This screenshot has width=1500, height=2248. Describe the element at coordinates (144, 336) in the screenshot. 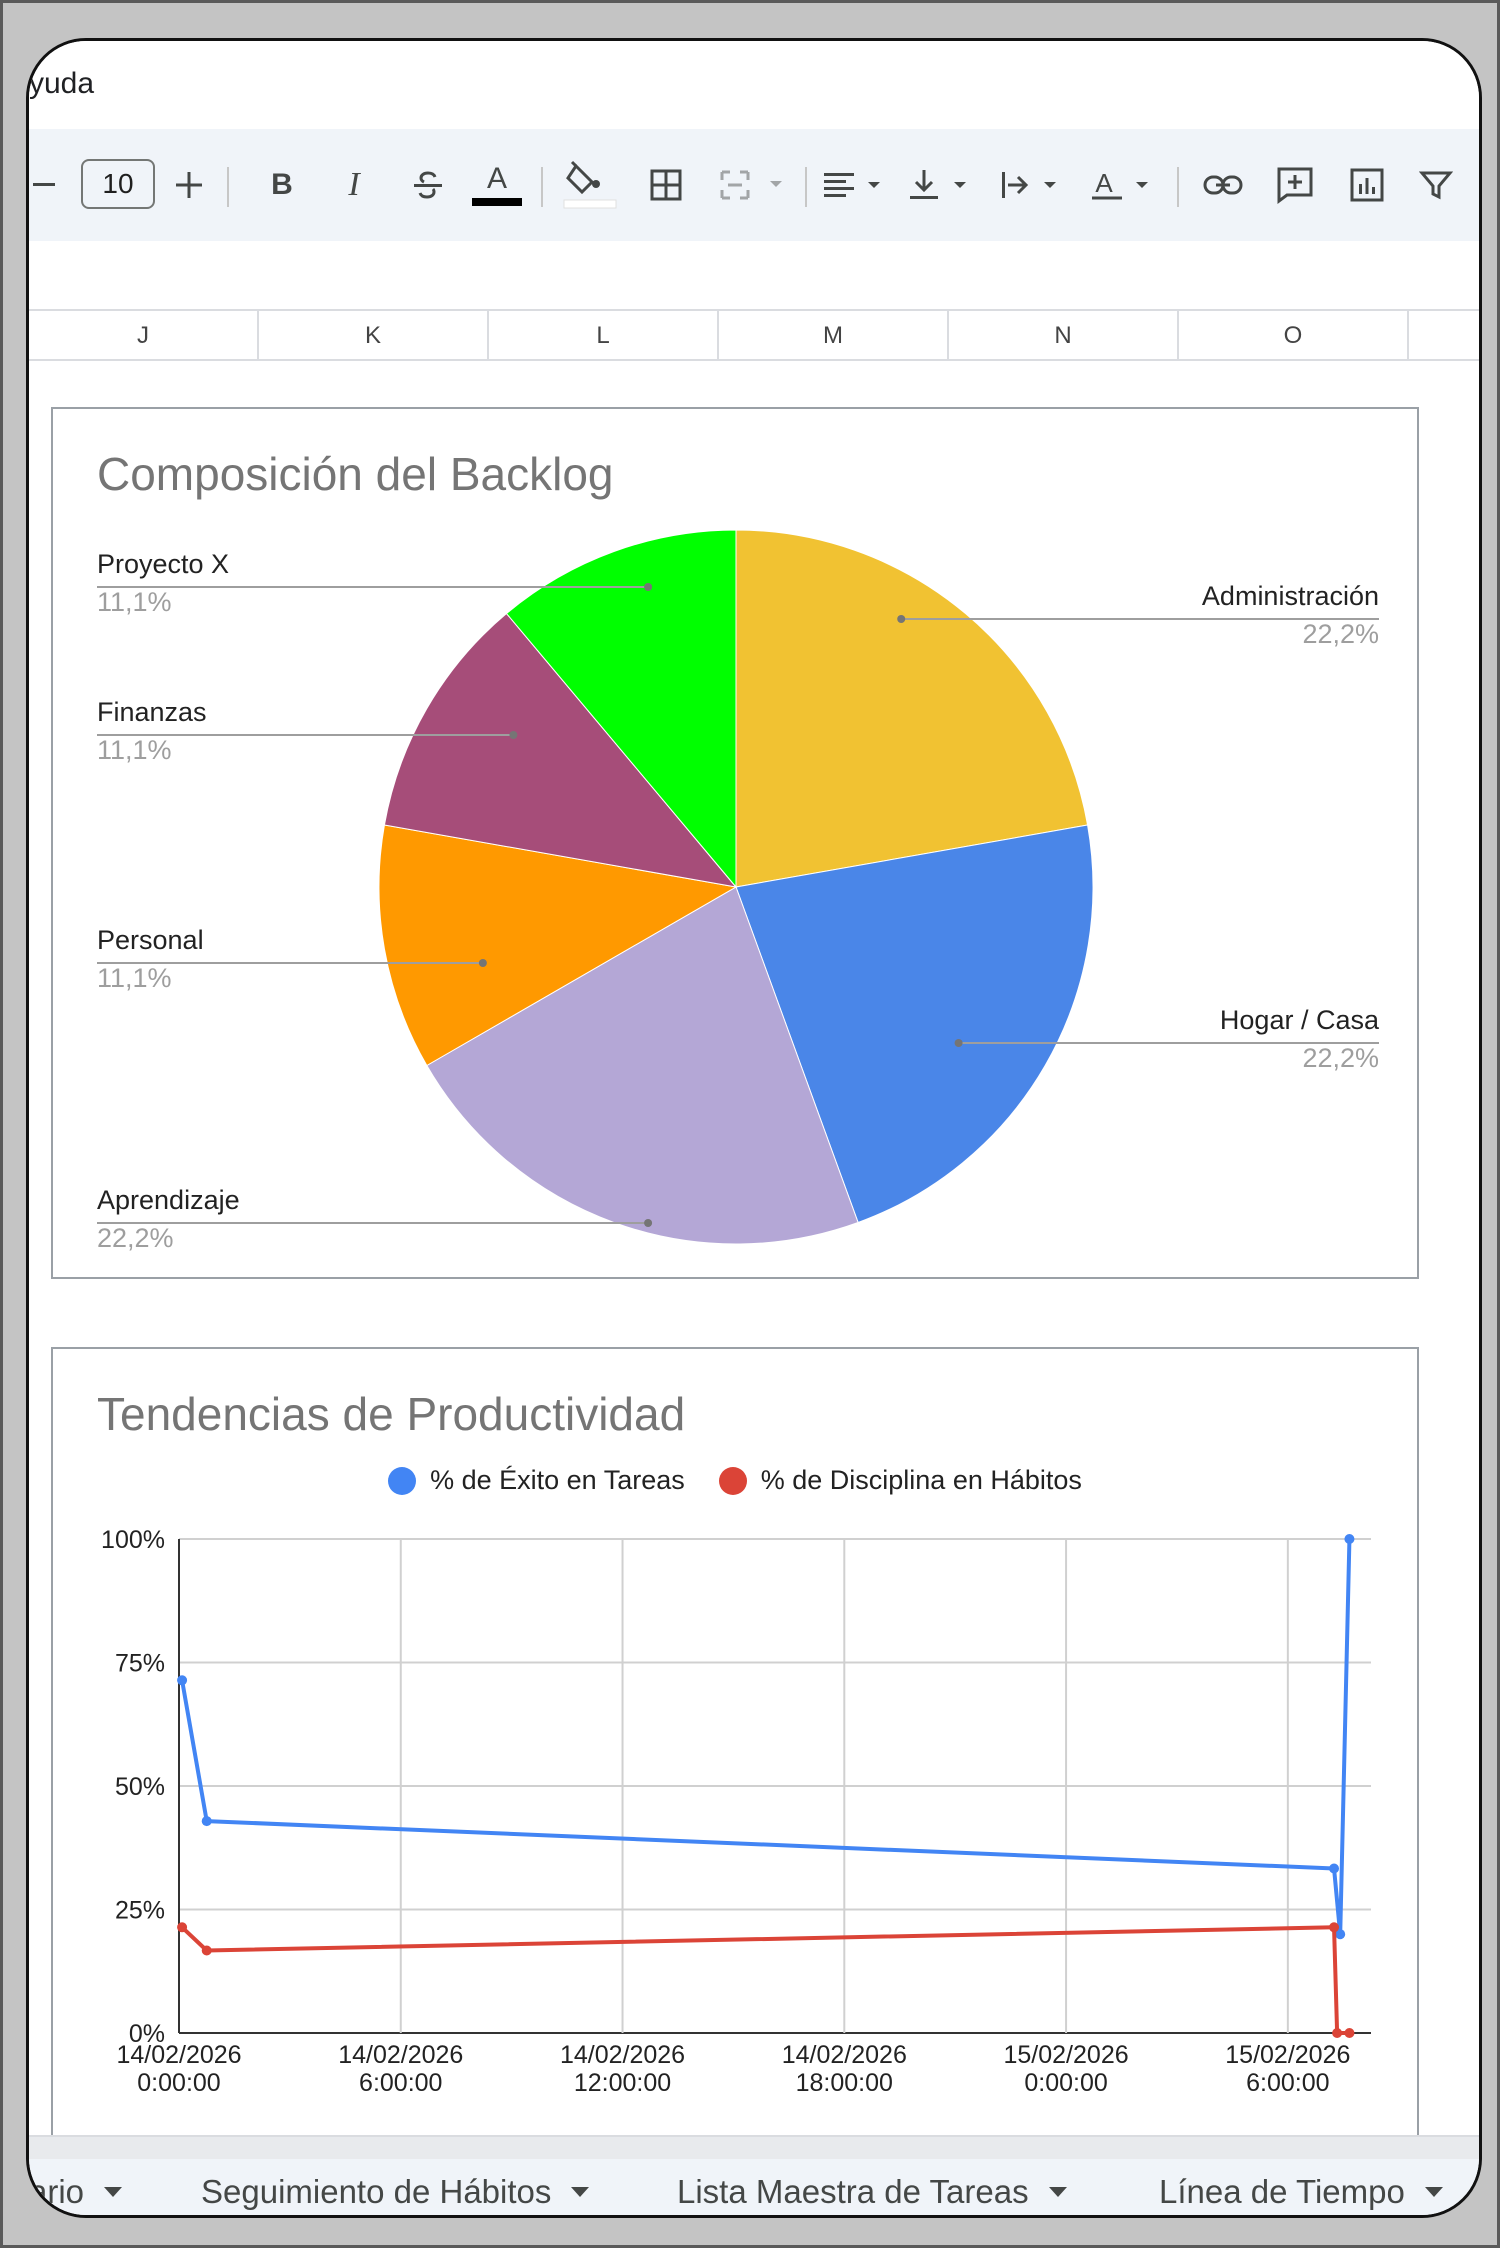

I see `column-header-j: J` at that location.